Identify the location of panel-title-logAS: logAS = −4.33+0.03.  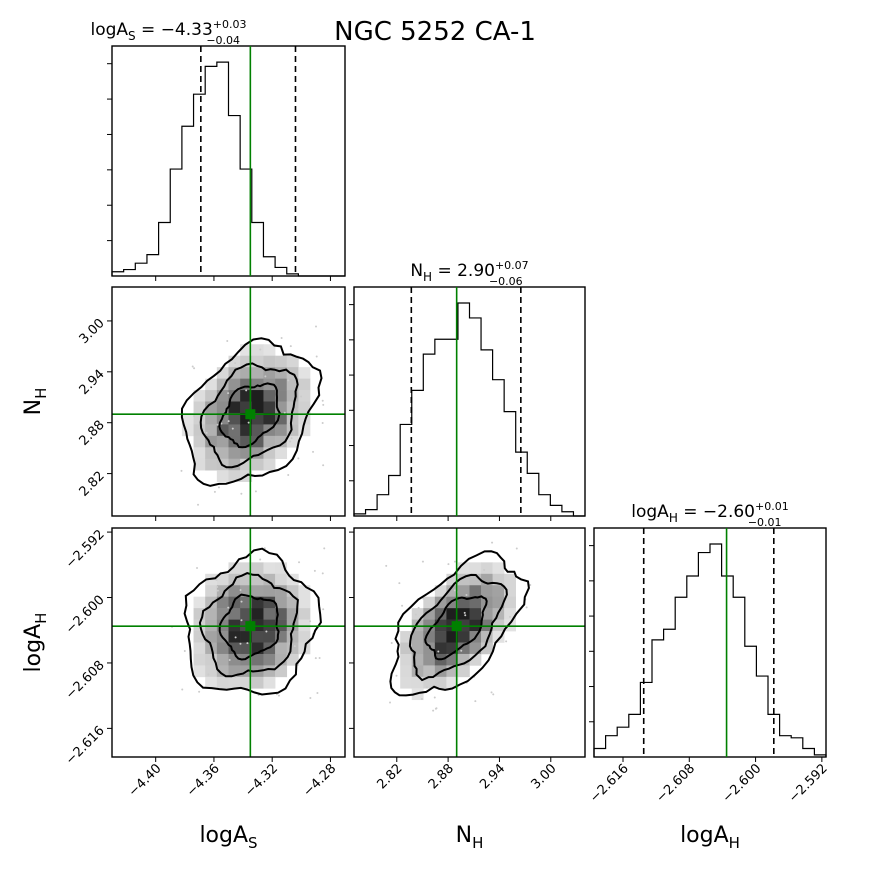
(168, 30).